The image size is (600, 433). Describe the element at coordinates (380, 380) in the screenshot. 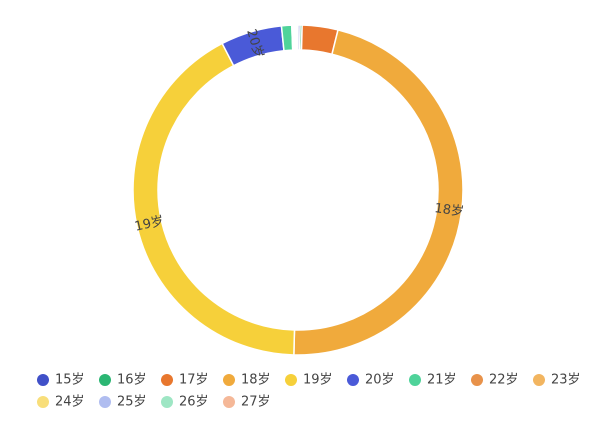

I see `legend-label: 20岁` at that location.